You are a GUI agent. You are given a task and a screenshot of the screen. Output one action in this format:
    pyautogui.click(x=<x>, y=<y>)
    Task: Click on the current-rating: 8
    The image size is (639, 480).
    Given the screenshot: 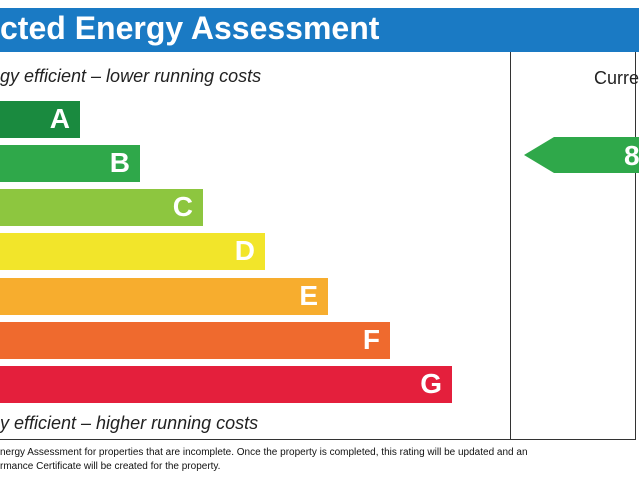 What is the action you would take?
    pyautogui.click(x=631, y=155)
    